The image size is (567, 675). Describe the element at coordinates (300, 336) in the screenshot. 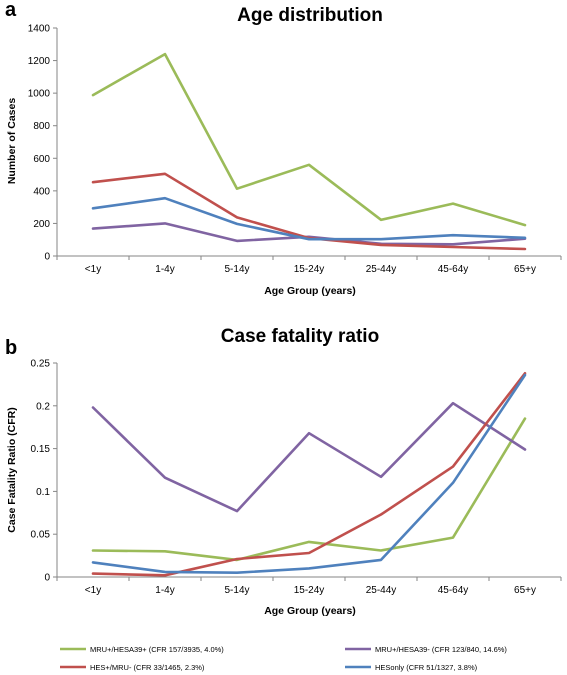

I see `chart-b-title: Case fatality ratio` at that location.